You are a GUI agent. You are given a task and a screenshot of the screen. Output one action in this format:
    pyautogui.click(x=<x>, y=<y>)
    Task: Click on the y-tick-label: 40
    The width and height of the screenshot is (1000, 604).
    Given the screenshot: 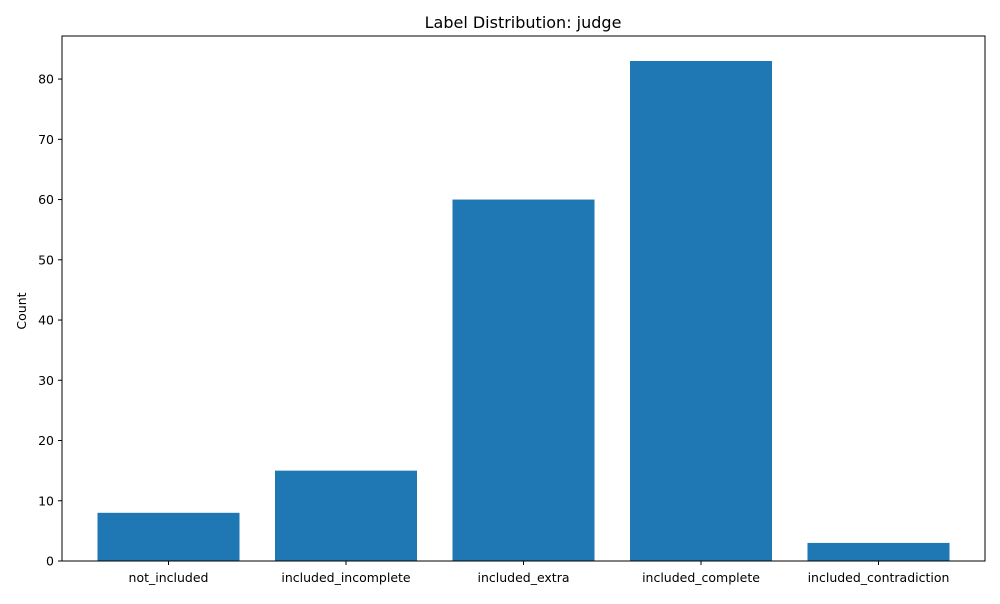 What is the action you would take?
    pyautogui.click(x=46, y=320)
    